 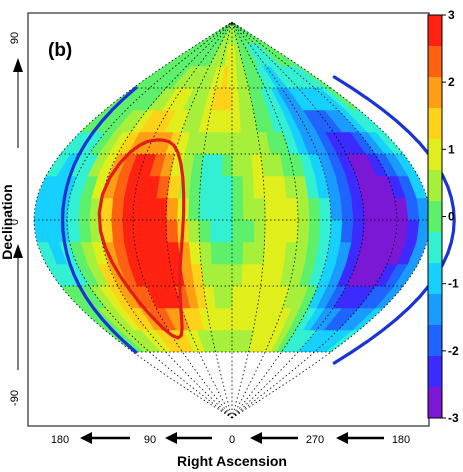 What do you see at coordinates (18, 65) in the screenshot?
I see `y-arrow-up-head` at bounding box center [18, 65].